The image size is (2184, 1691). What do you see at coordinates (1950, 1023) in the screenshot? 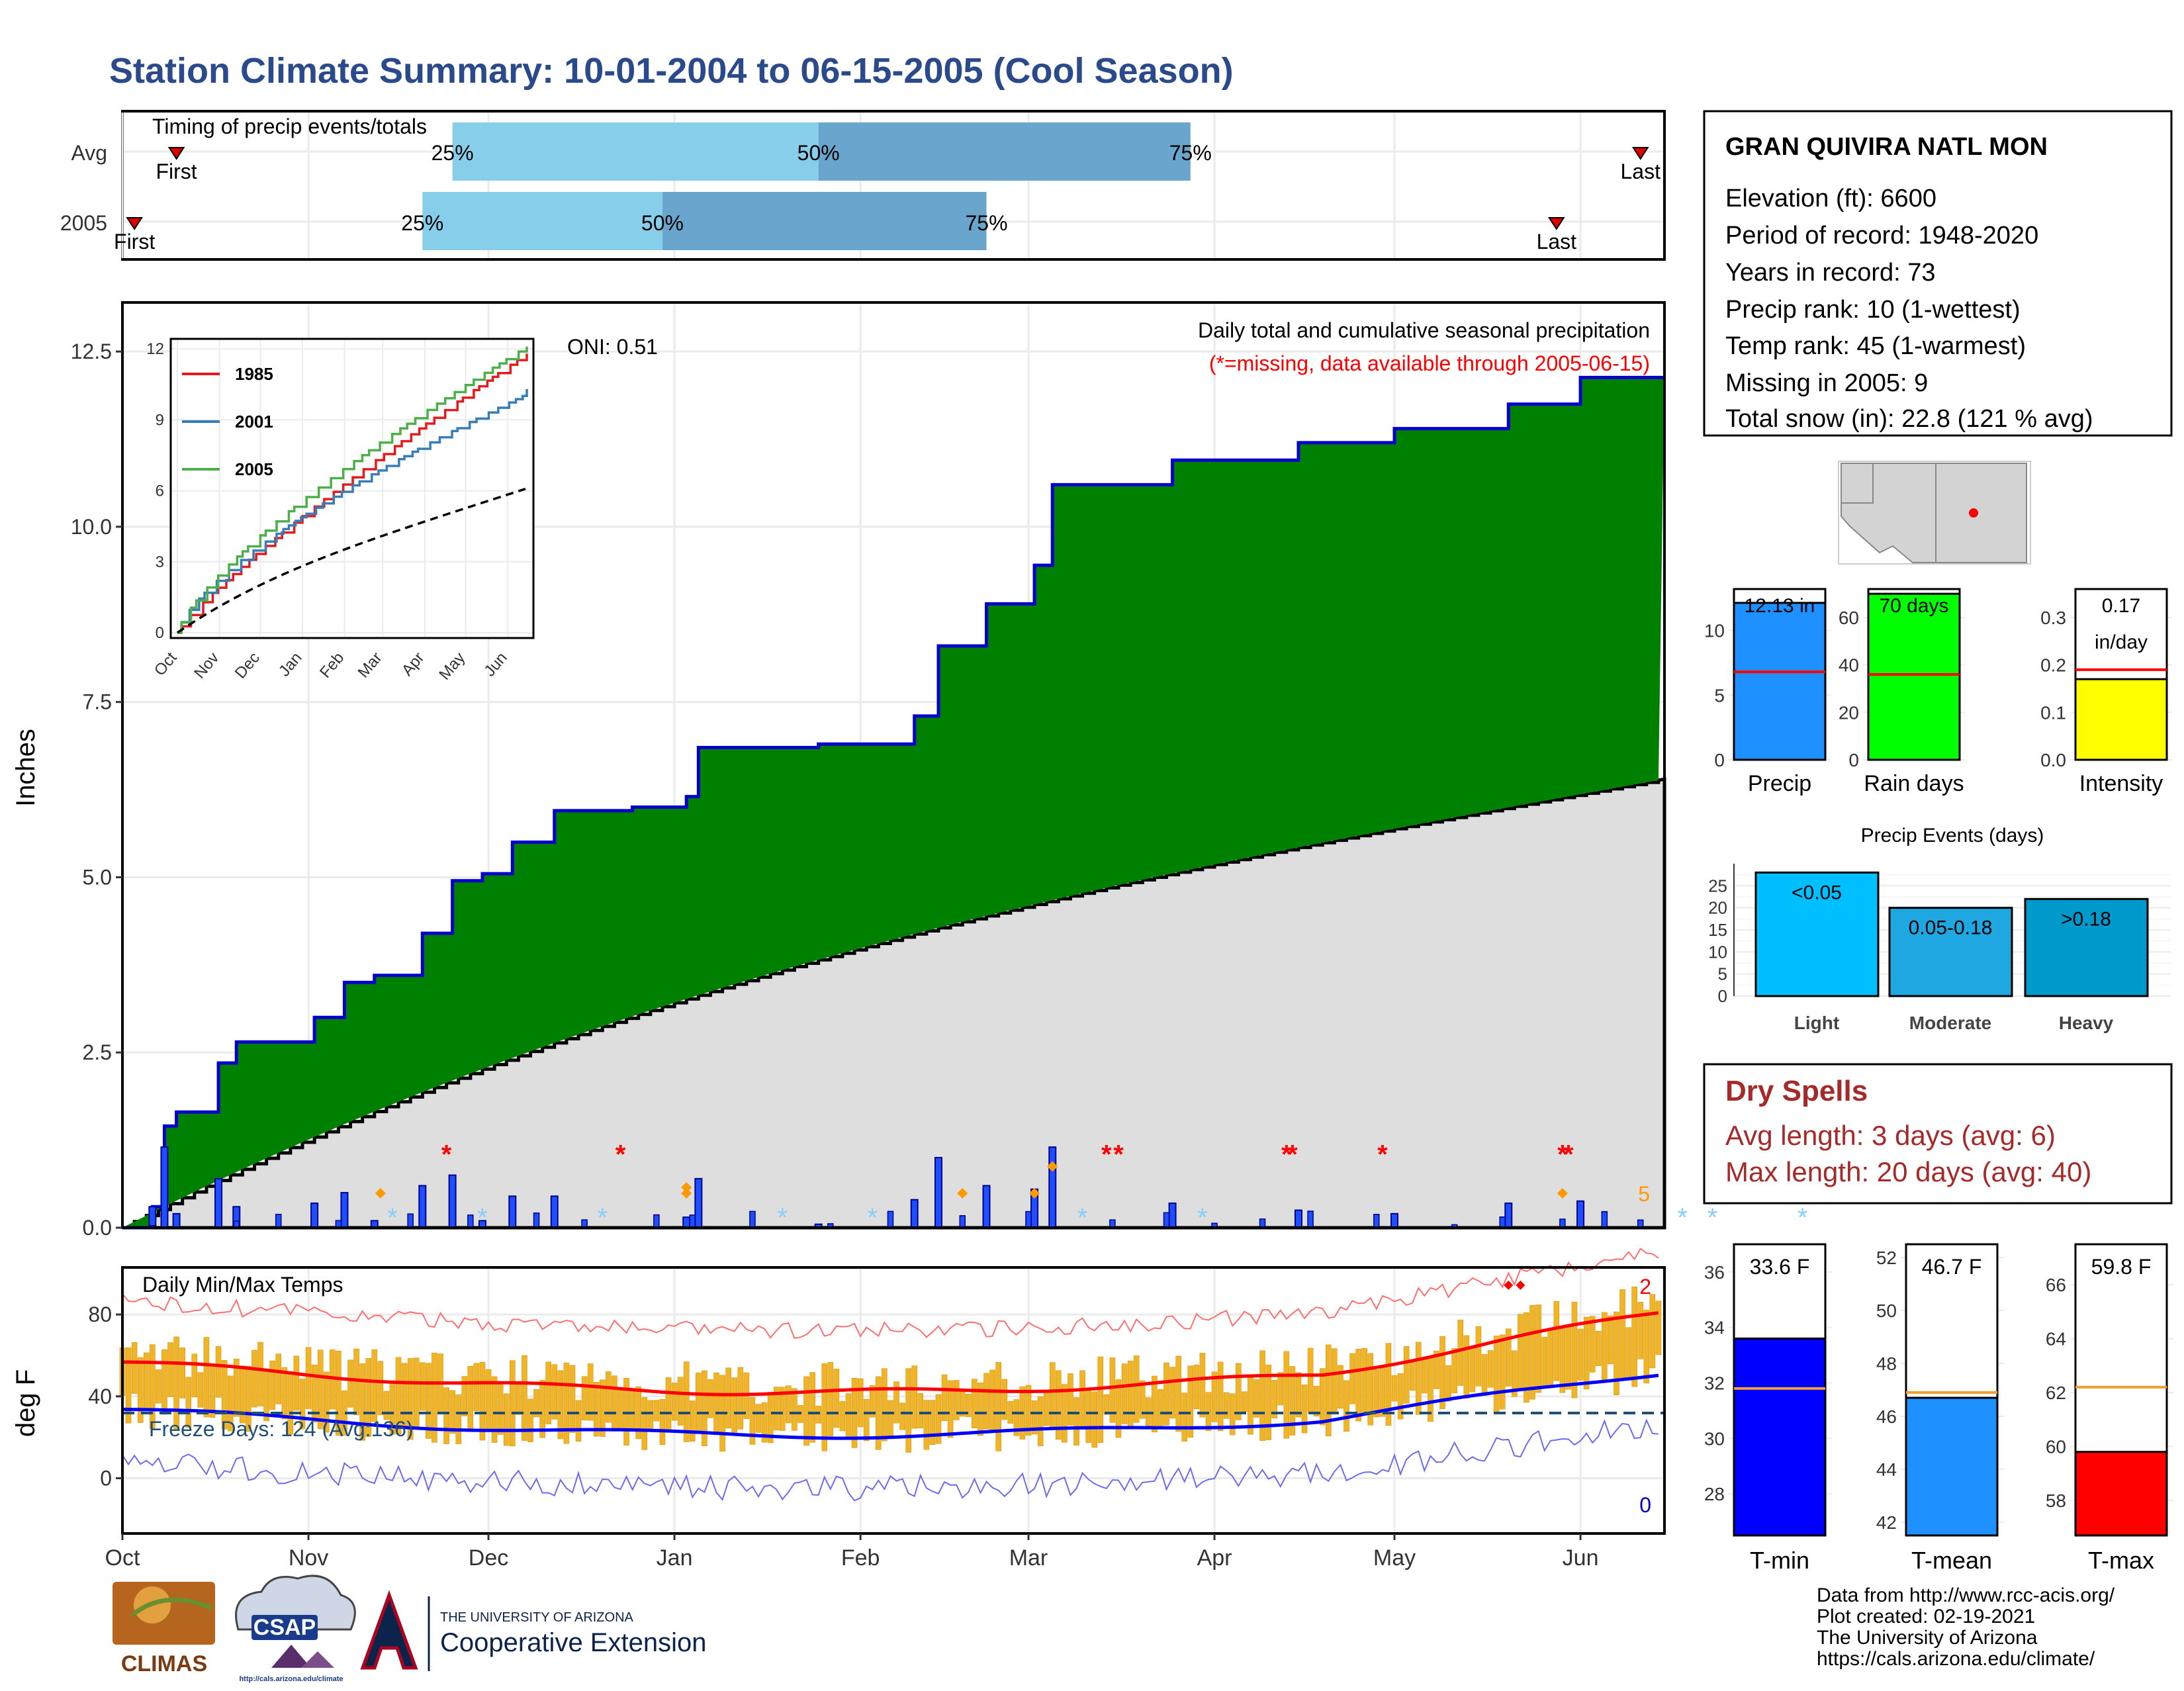
I see `event-category-label: Moderate` at bounding box center [1950, 1023].